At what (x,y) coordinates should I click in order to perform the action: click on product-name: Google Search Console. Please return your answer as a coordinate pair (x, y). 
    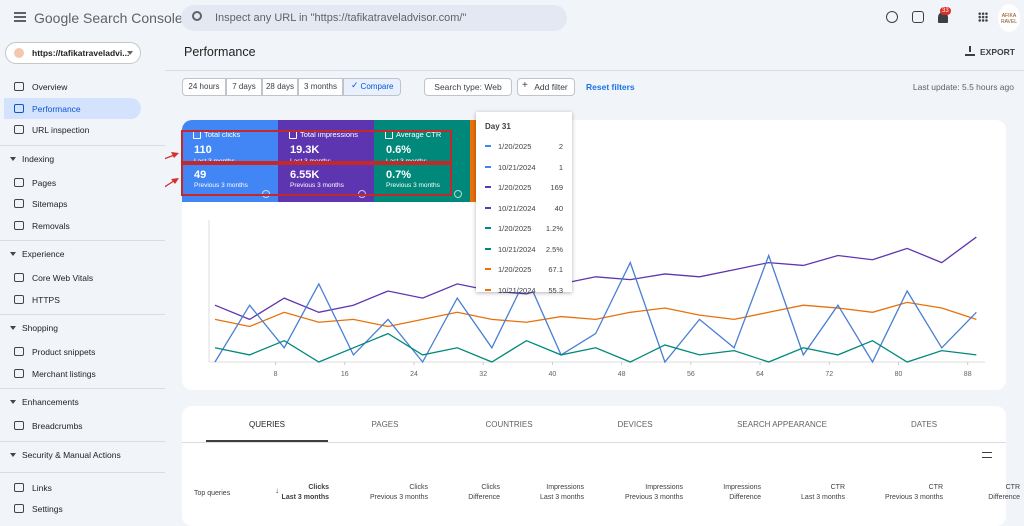
    Looking at the image, I should click on (108, 18).